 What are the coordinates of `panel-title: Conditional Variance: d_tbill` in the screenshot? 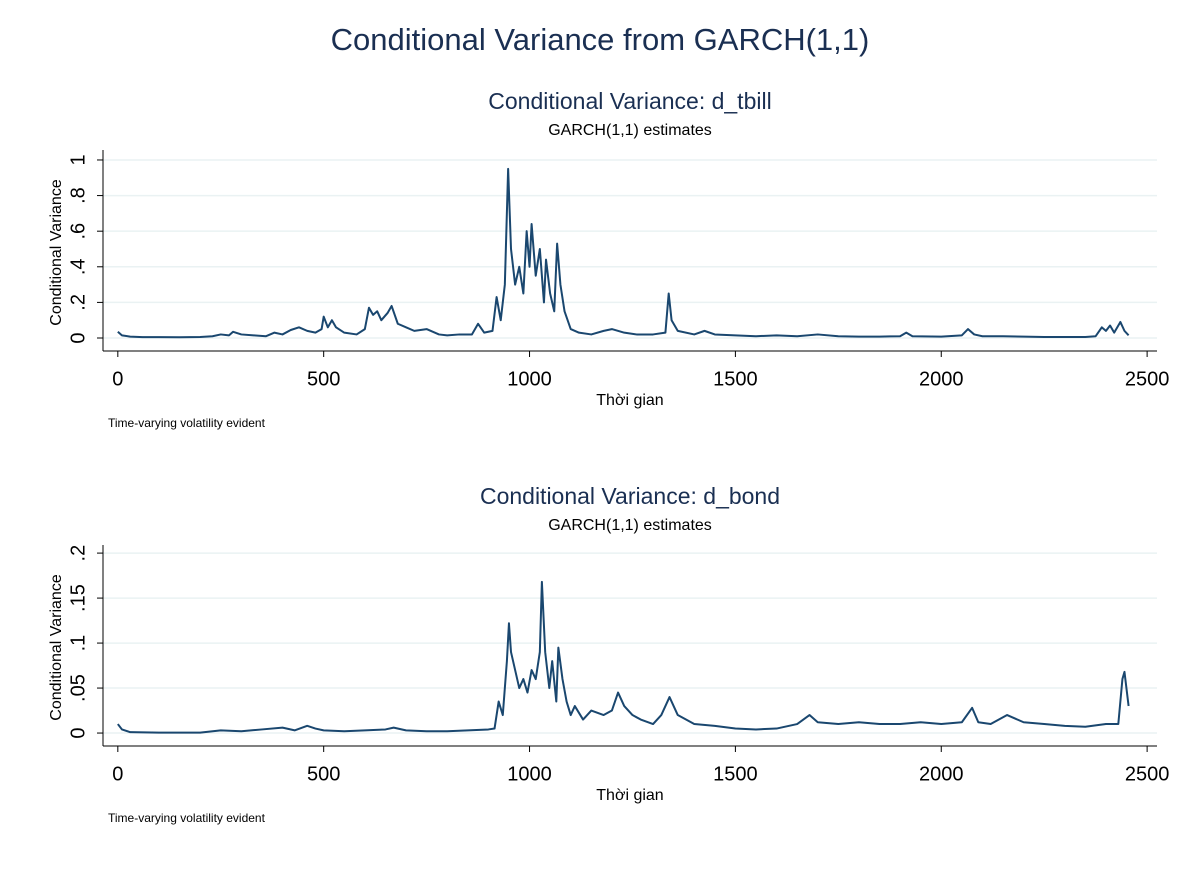 It's located at (629, 101).